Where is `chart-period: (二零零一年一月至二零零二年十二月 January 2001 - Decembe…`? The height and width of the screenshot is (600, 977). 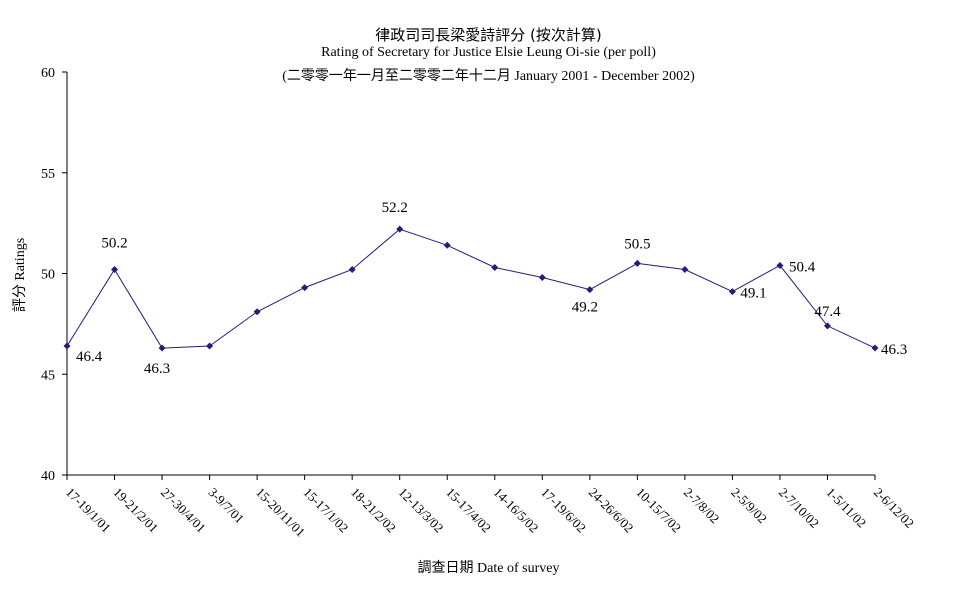
chart-period: (二零零一年一月至二零零二年十二月 January 2001 - Decembe… is located at coordinates (488, 76).